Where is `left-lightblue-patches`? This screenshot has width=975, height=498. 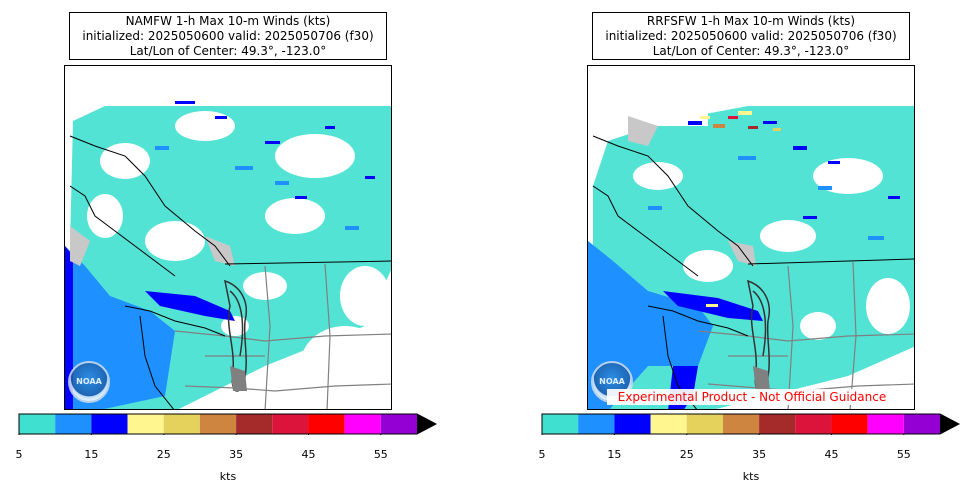
left-lightblue-patches is located at coordinates (257, 188).